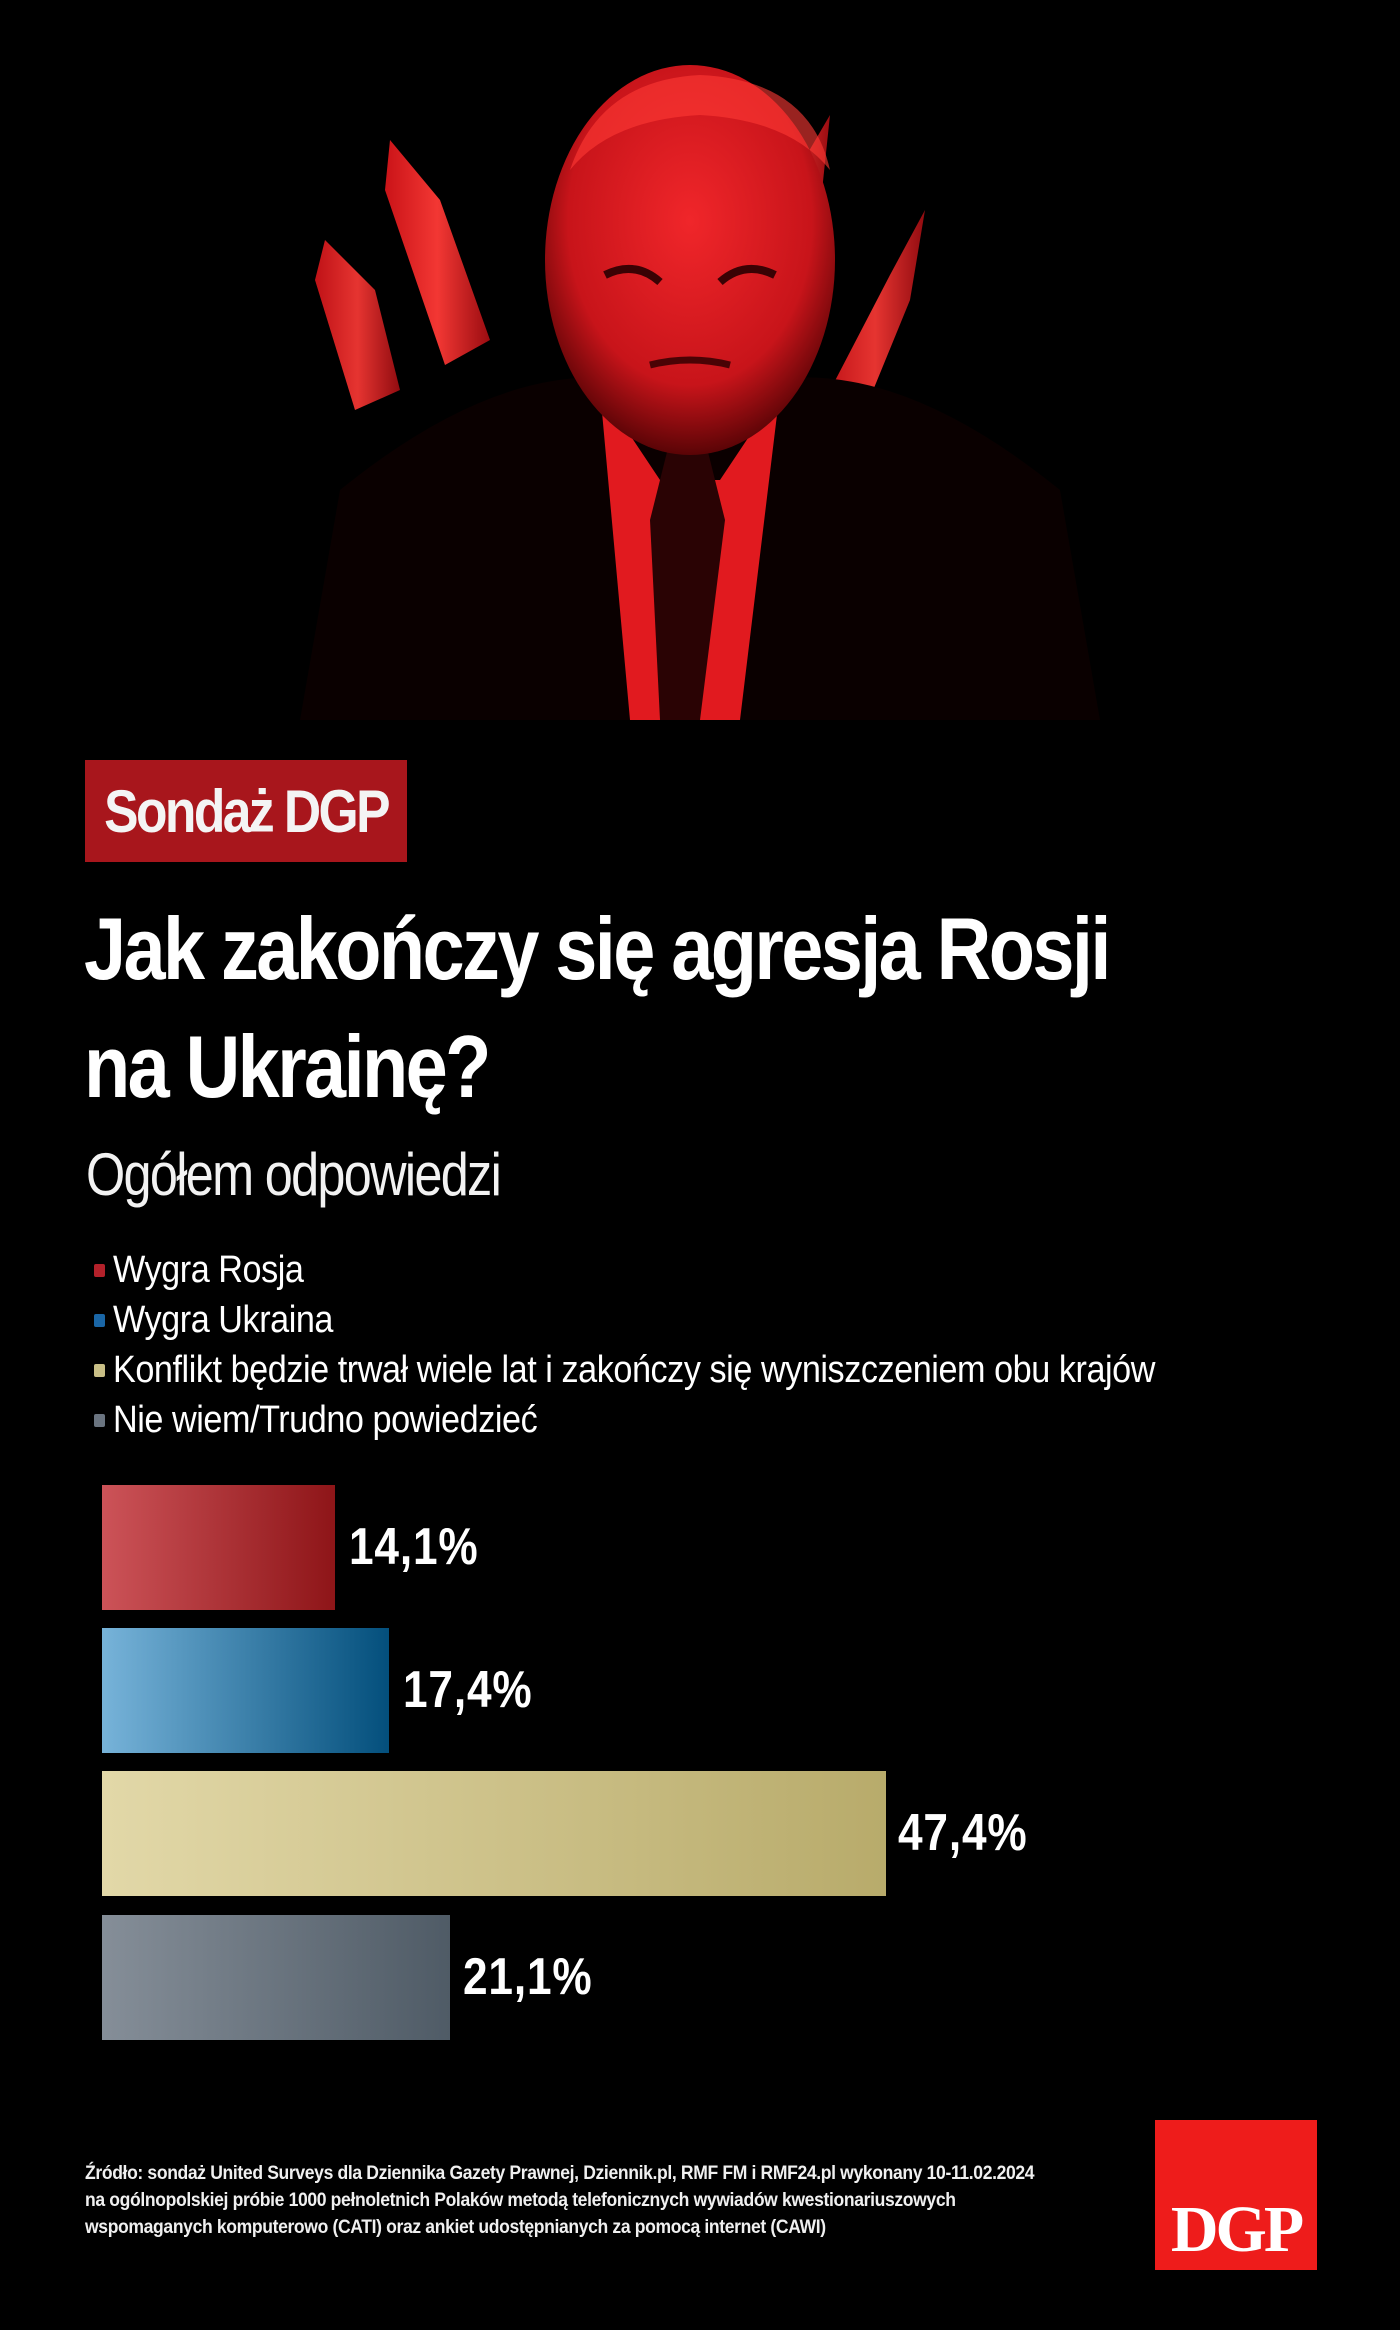 Image resolution: width=1400 pixels, height=2330 pixels. Describe the element at coordinates (294, 1174) in the screenshot. I see `chart-subtitle: Ogółem odpowiedzi` at that location.